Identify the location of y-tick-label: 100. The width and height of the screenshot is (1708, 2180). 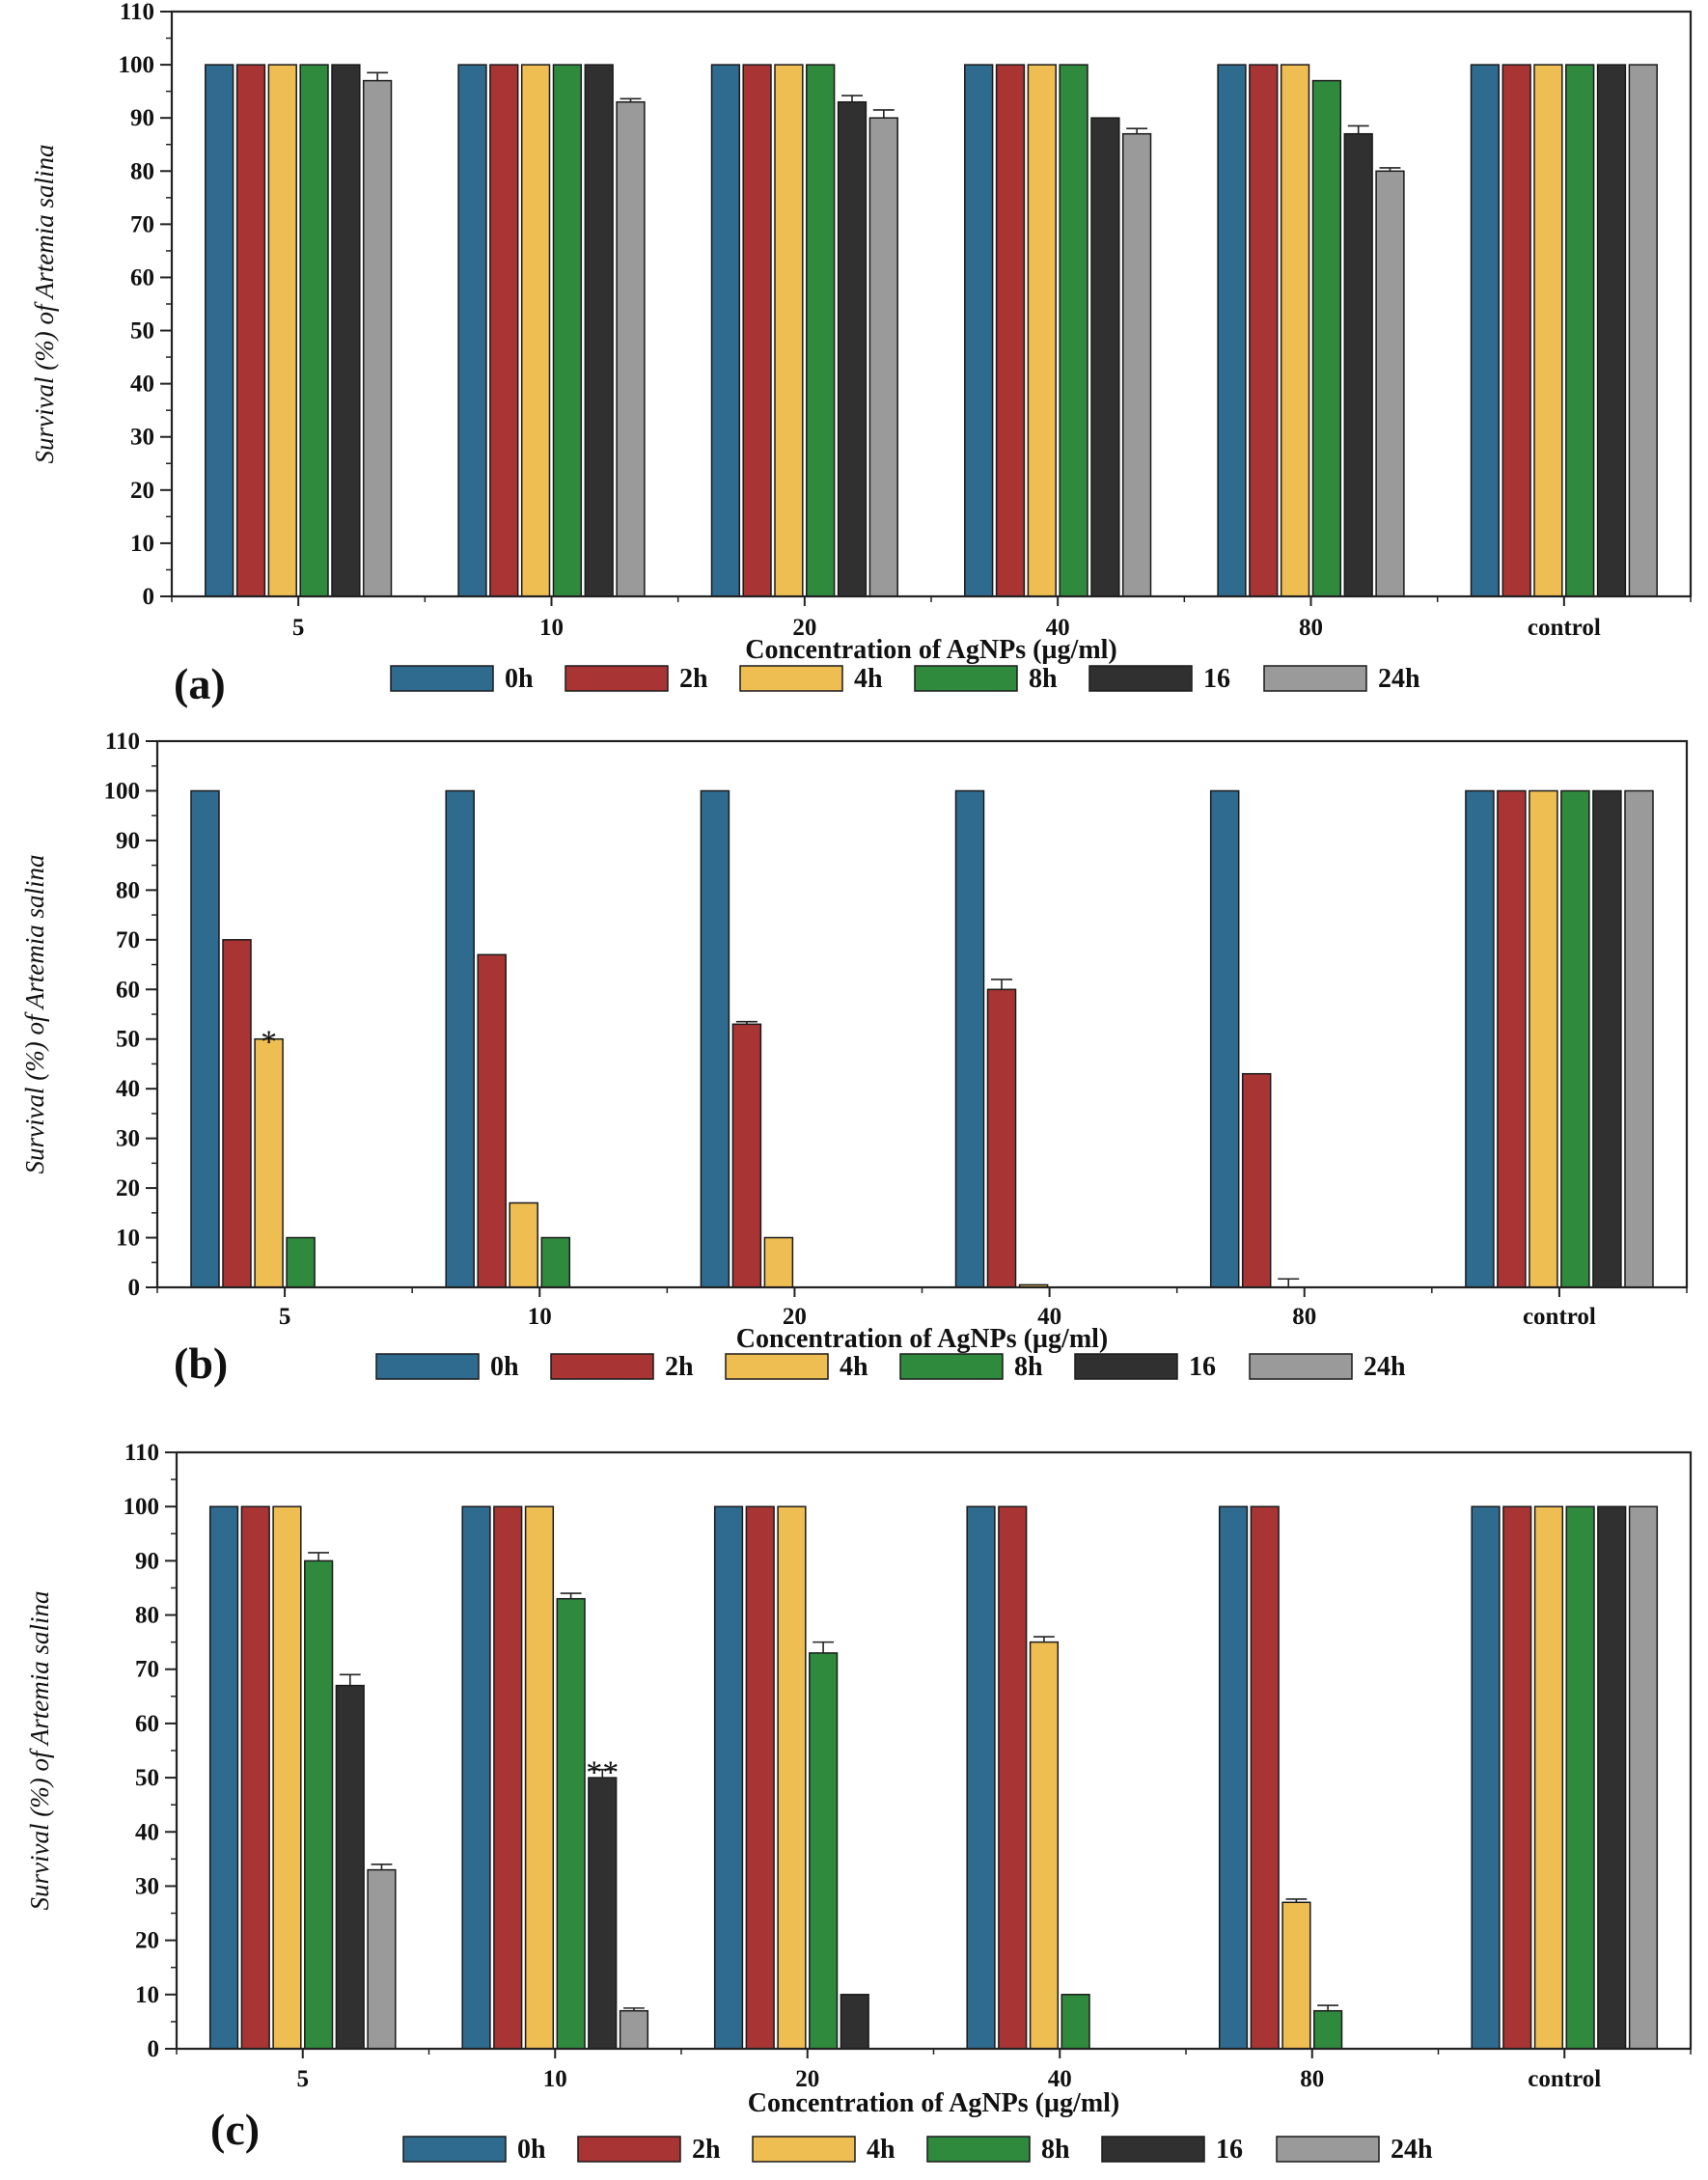
(142, 1507).